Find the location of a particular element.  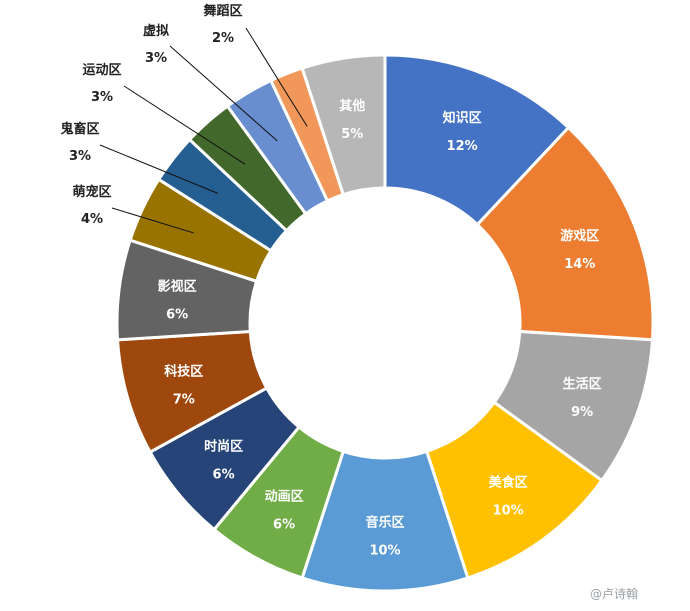

slice-游戏区 is located at coordinates (565, 233).